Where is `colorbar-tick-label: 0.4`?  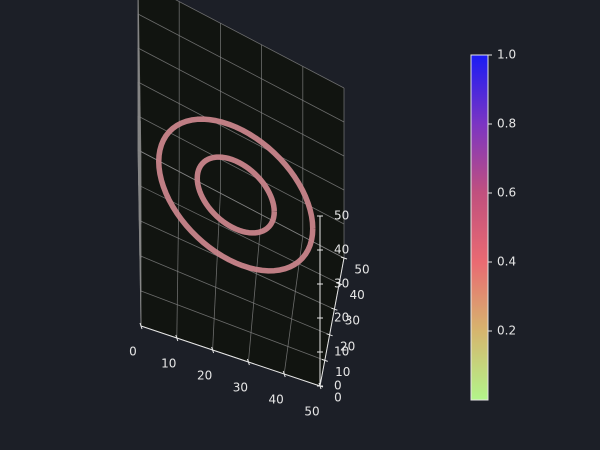
colorbar-tick-label: 0.4 is located at coordinates (506, 262).